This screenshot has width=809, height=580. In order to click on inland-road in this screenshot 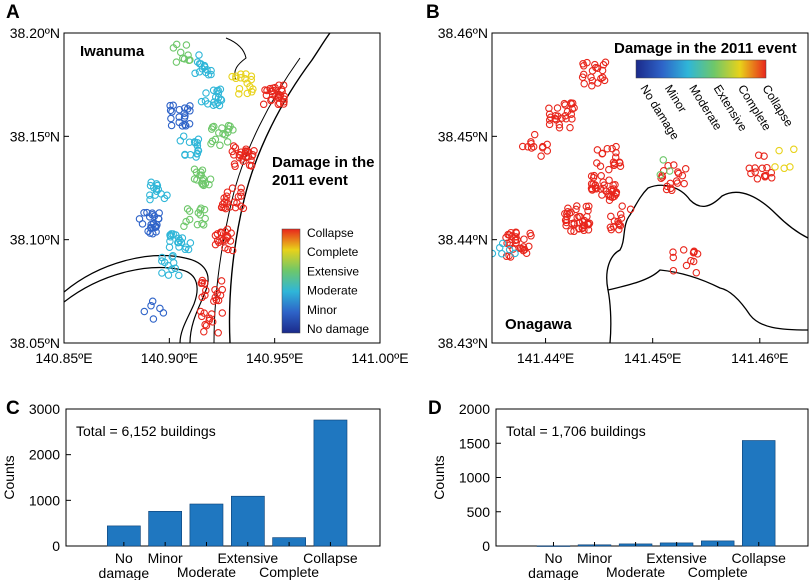, I will do `click(236, 59)`.